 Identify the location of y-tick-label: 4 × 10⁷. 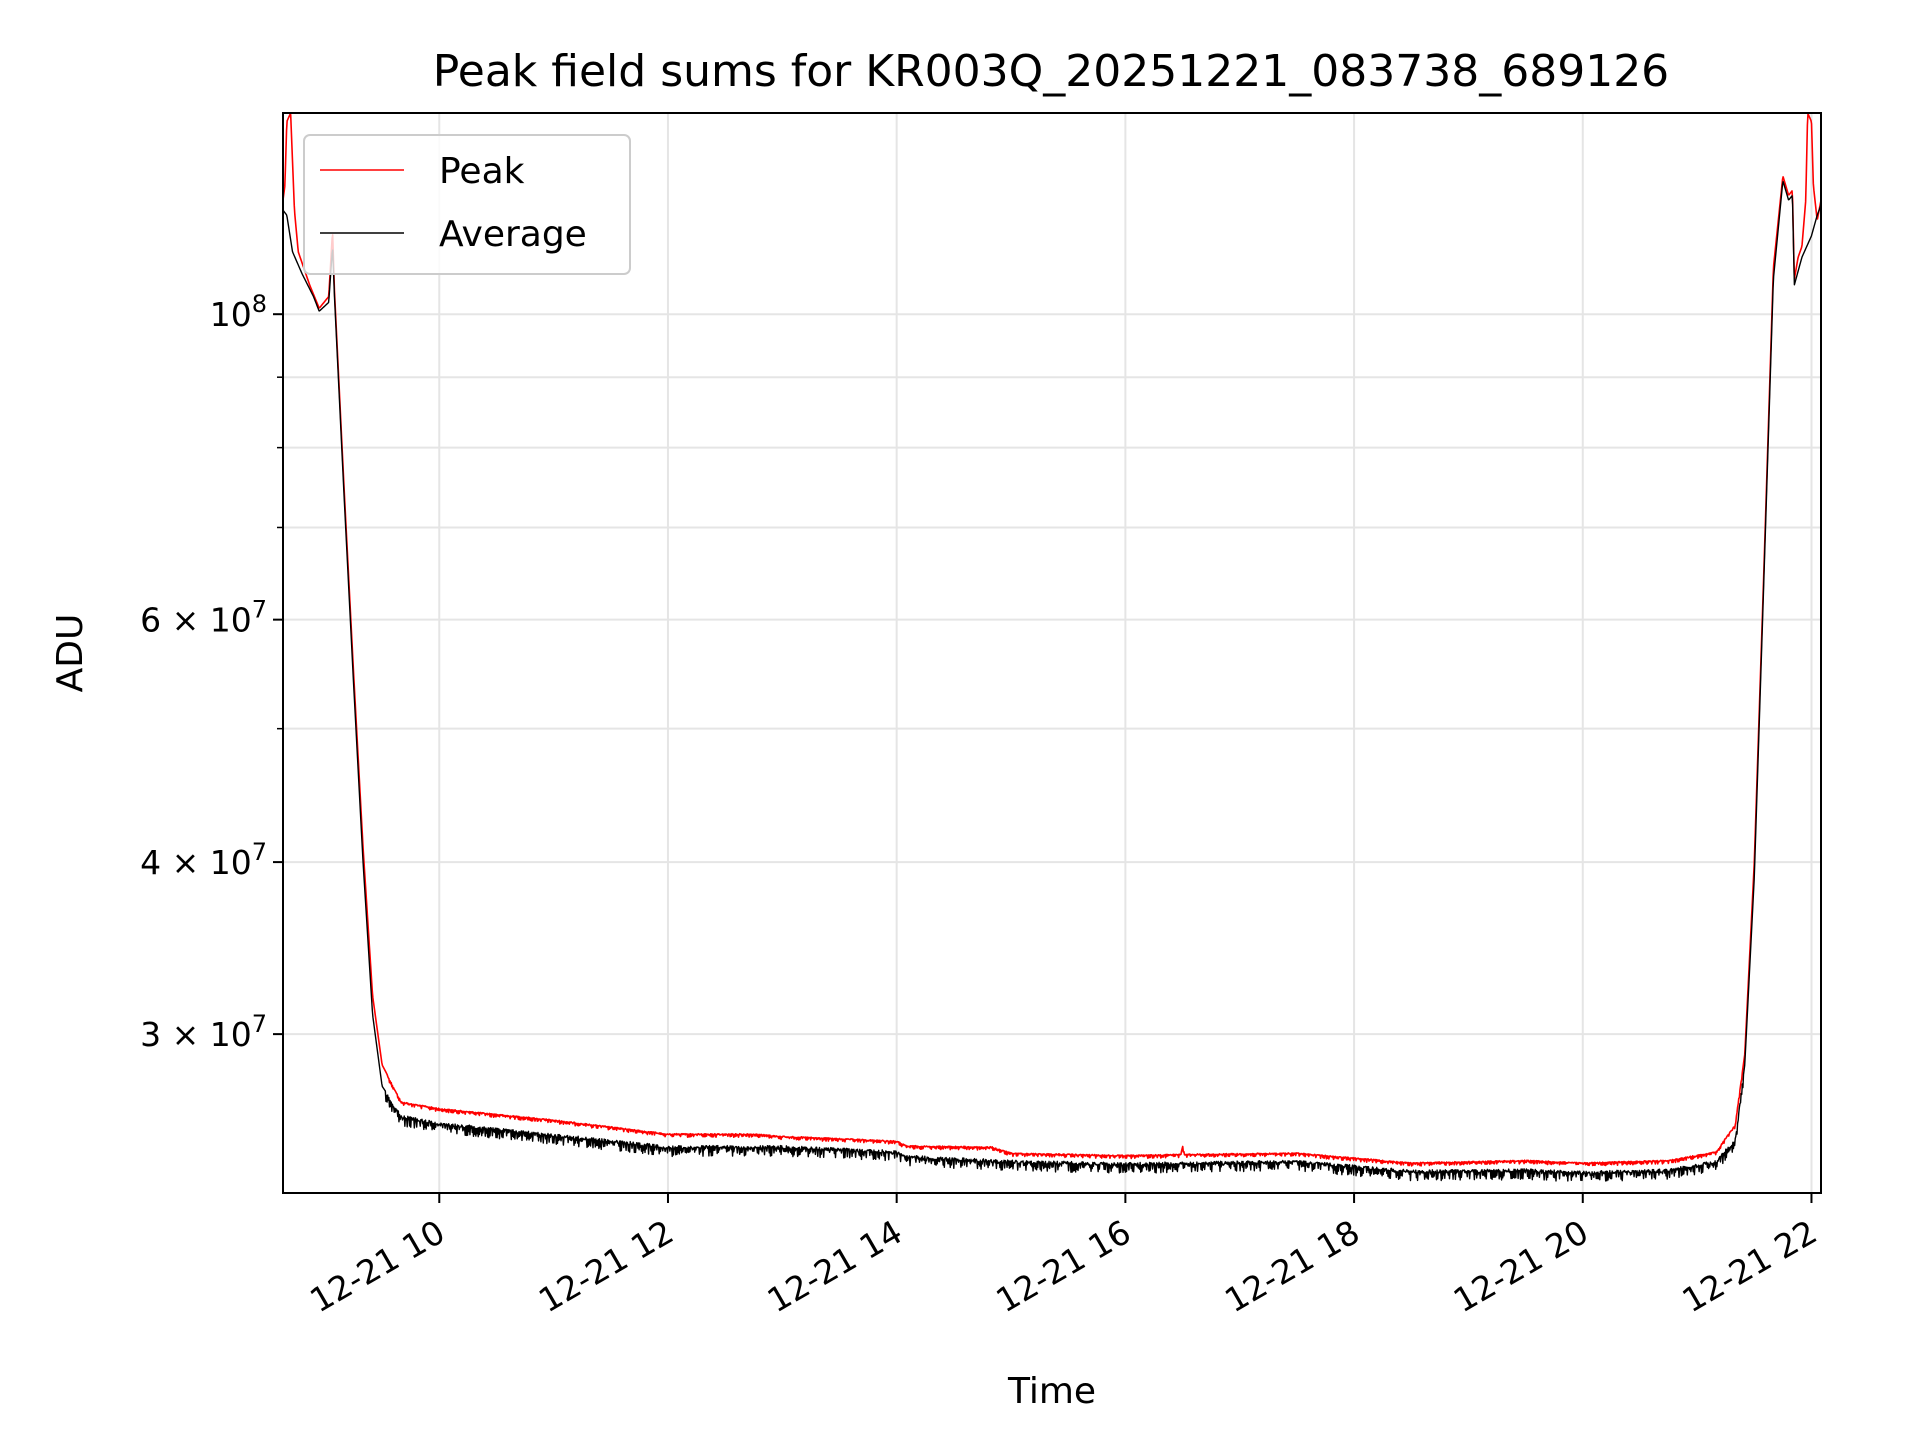
(203, 860).